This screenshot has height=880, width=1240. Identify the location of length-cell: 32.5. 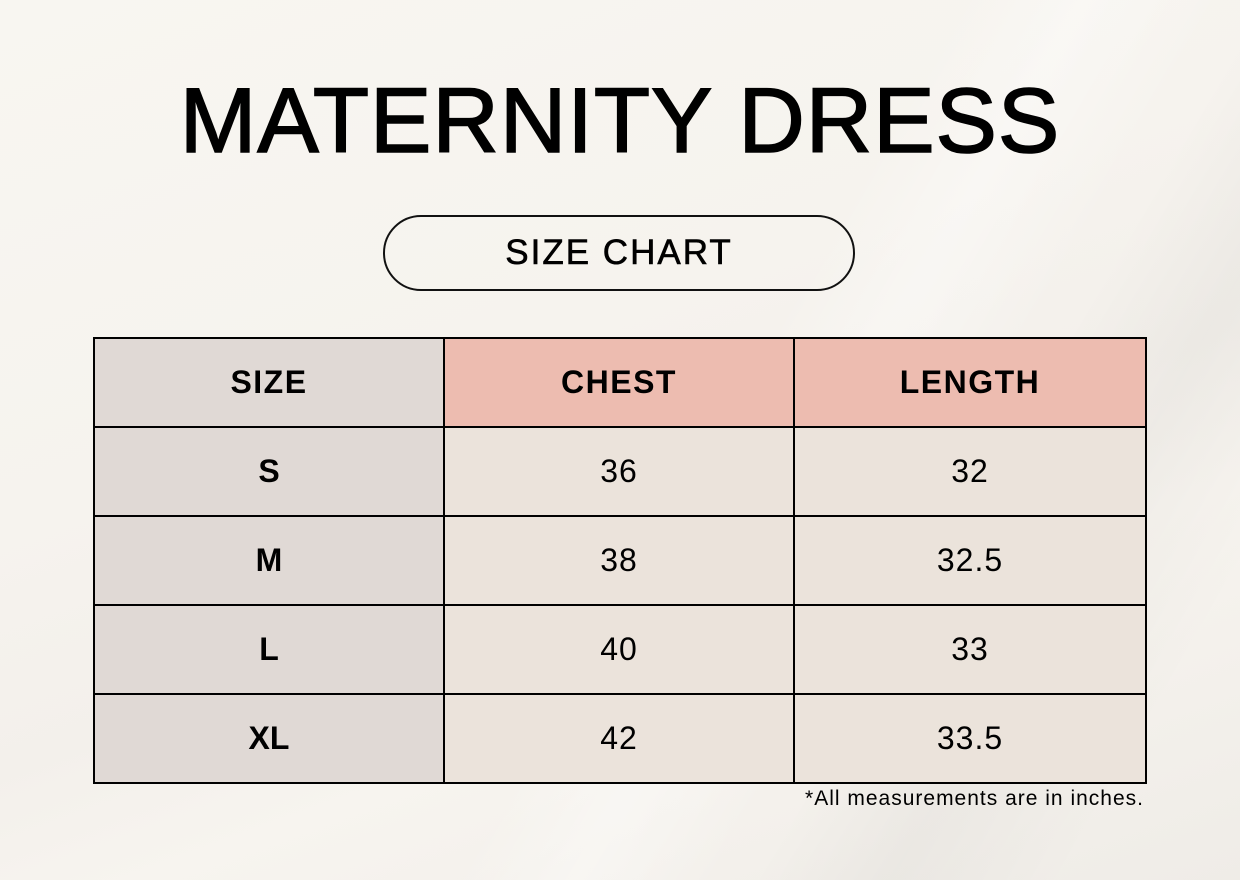
(970, 560).